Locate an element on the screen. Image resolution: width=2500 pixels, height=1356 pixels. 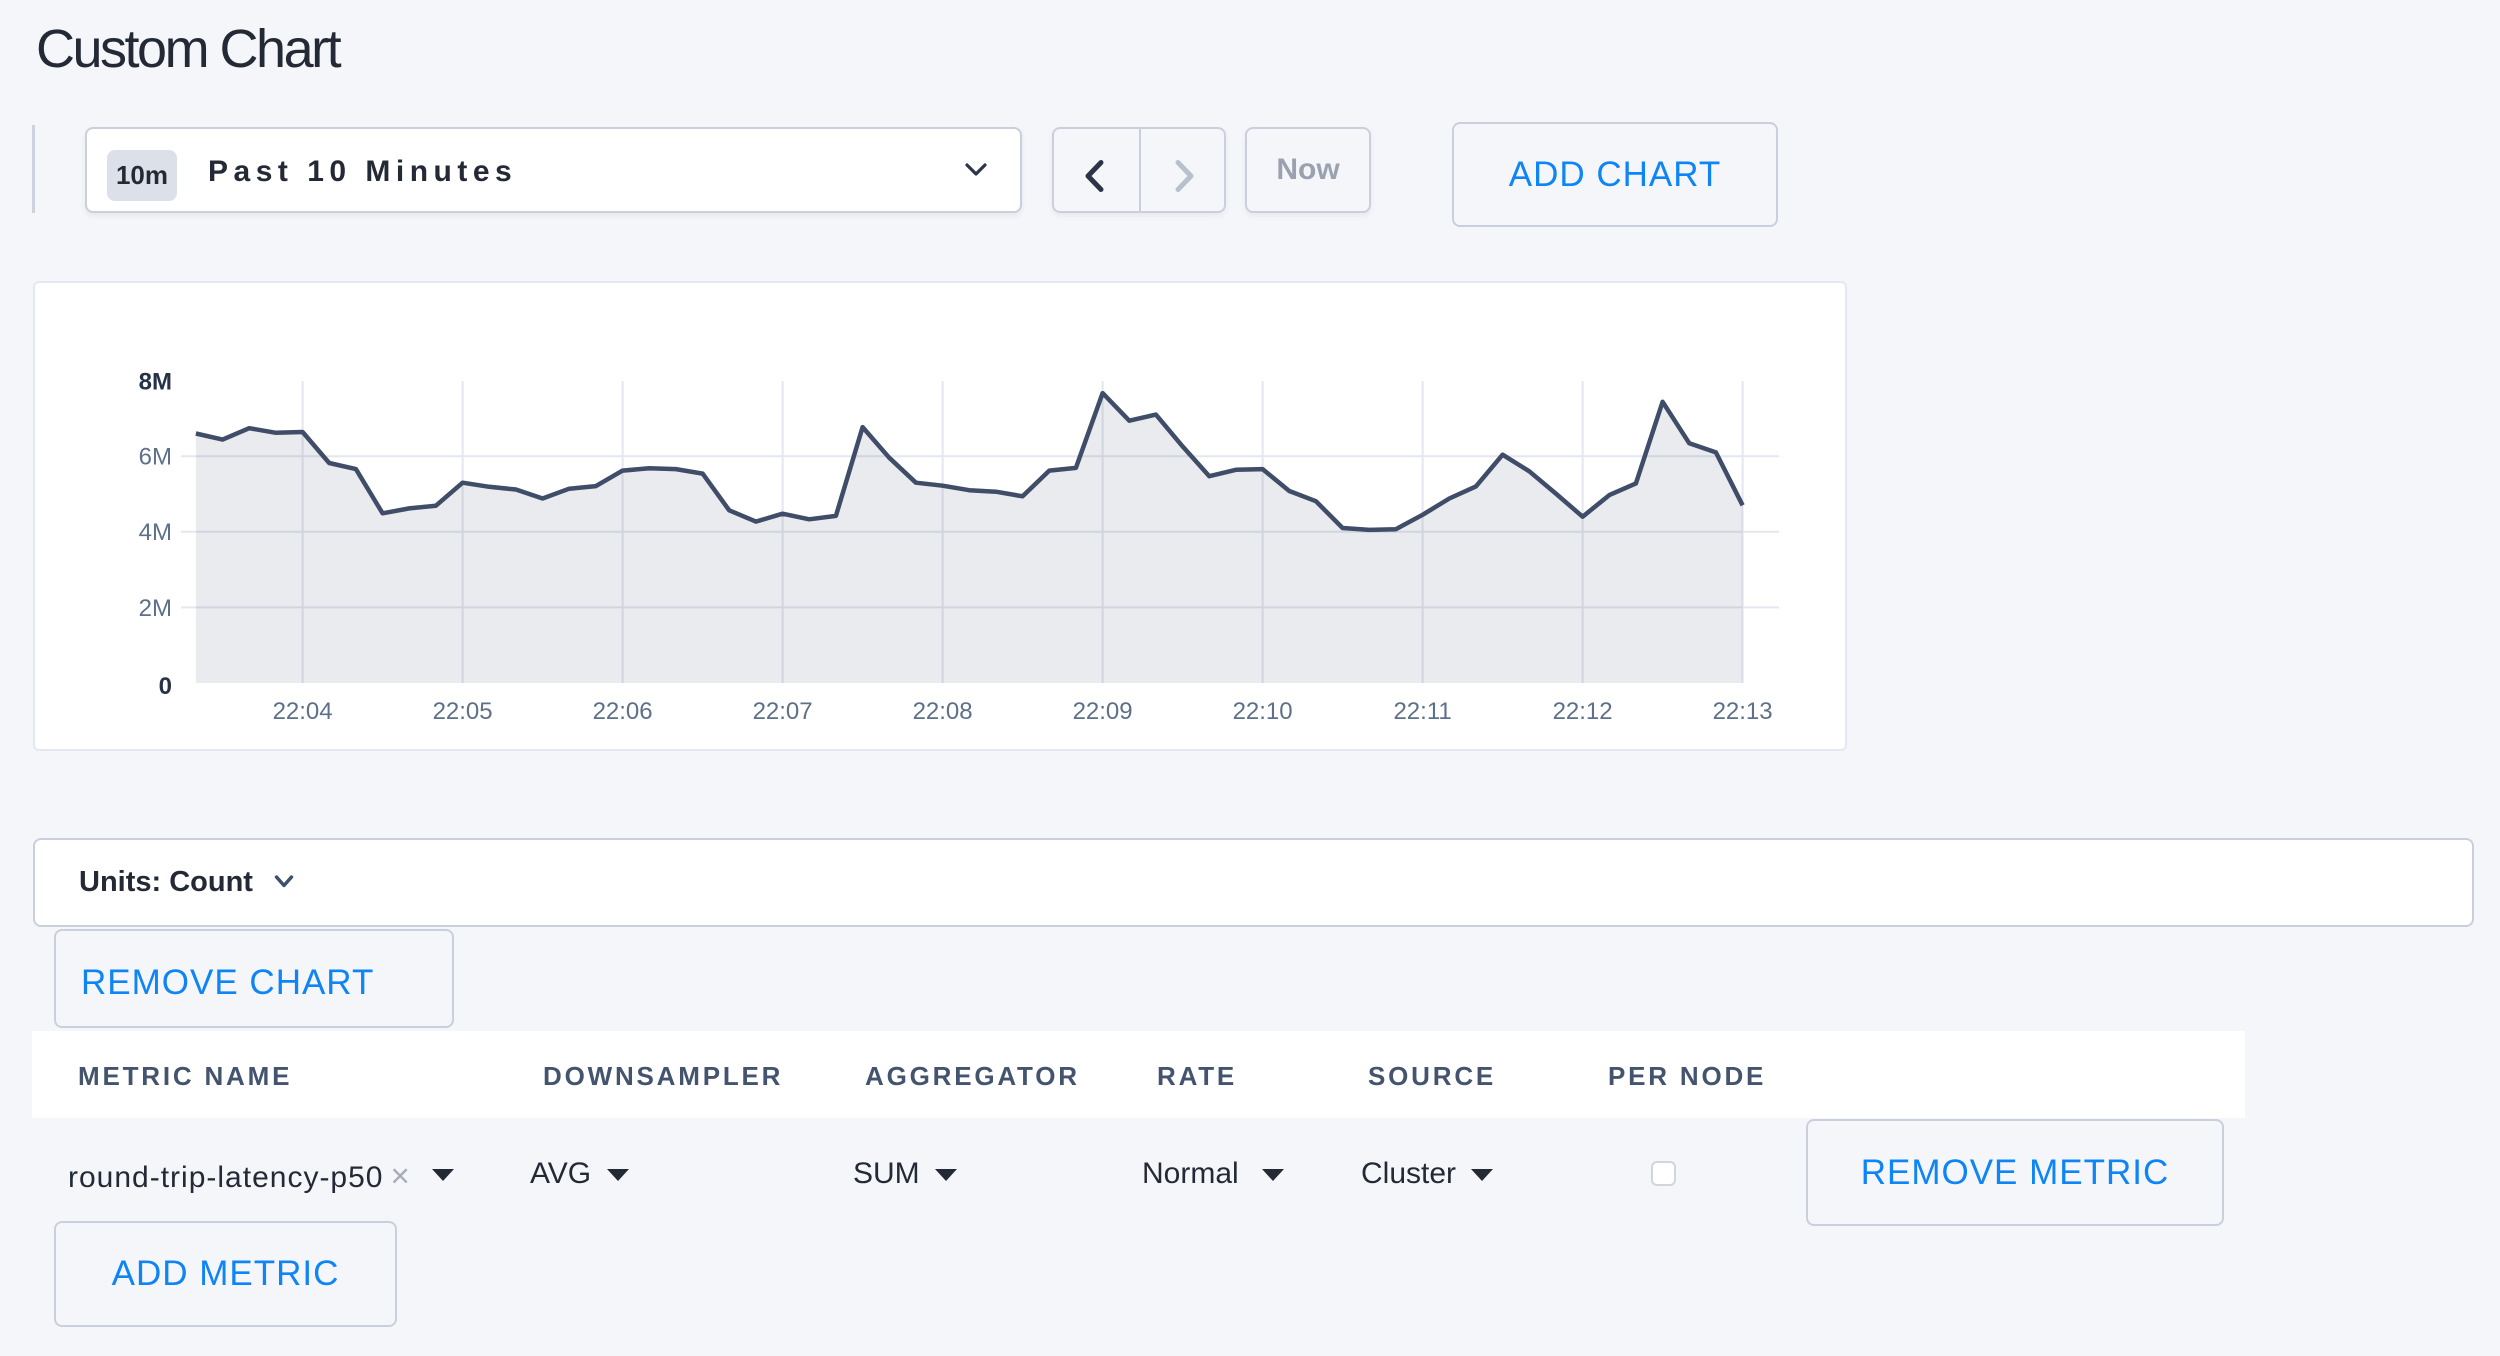
svg-text: 22:09 is located at coordinates (1103, 711).